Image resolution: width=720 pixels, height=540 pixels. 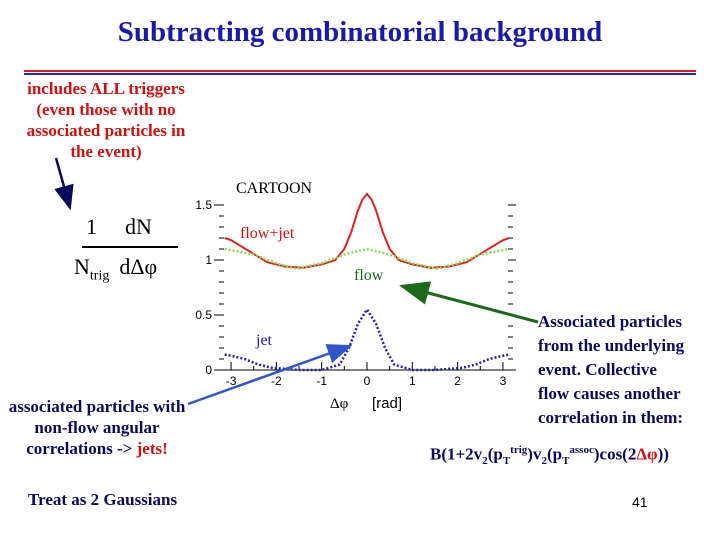 What do you see at coordinates (92, 269) in the screenshot?
I see `fraction-denominator-left: Ntrig` at bounding box center [92, 269].